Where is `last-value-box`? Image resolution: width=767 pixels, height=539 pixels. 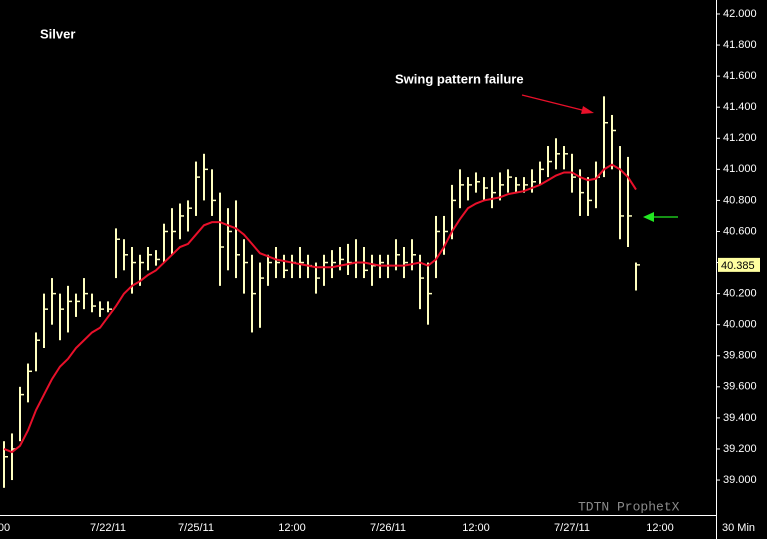 last-value-box is located at coordinates (739, 264).